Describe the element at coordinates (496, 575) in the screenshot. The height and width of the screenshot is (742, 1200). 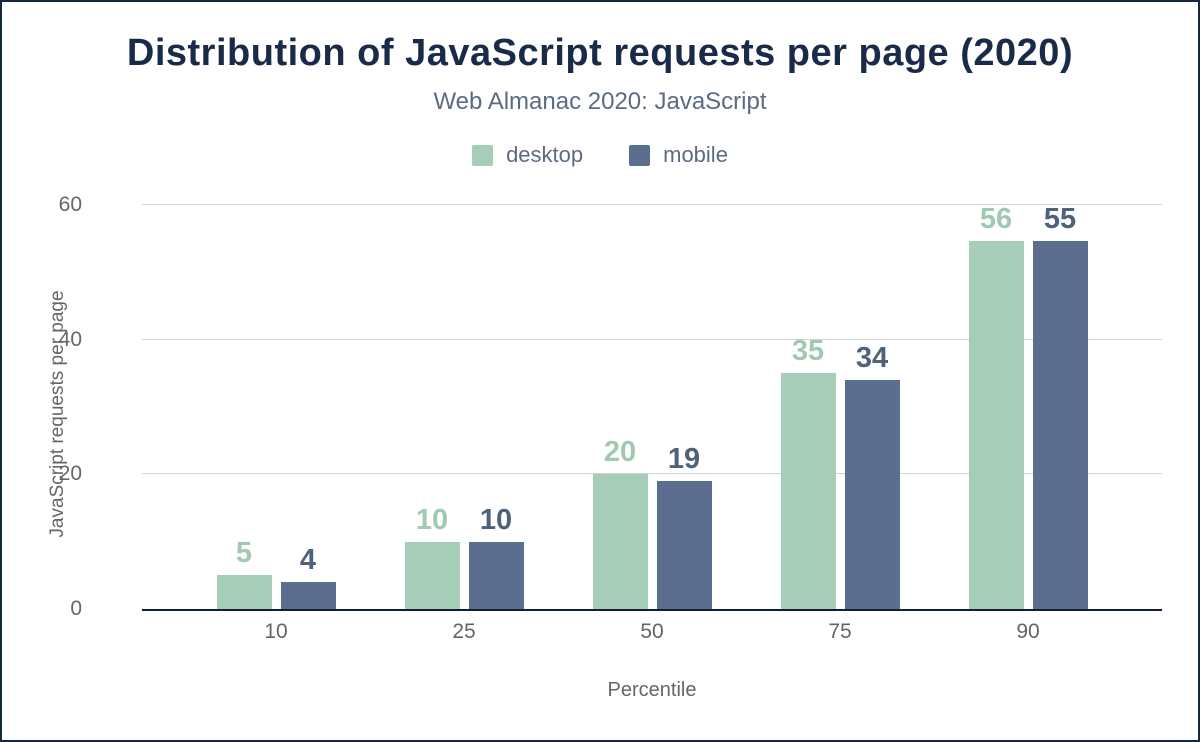
I see `bar-mobile-p25` at that location.